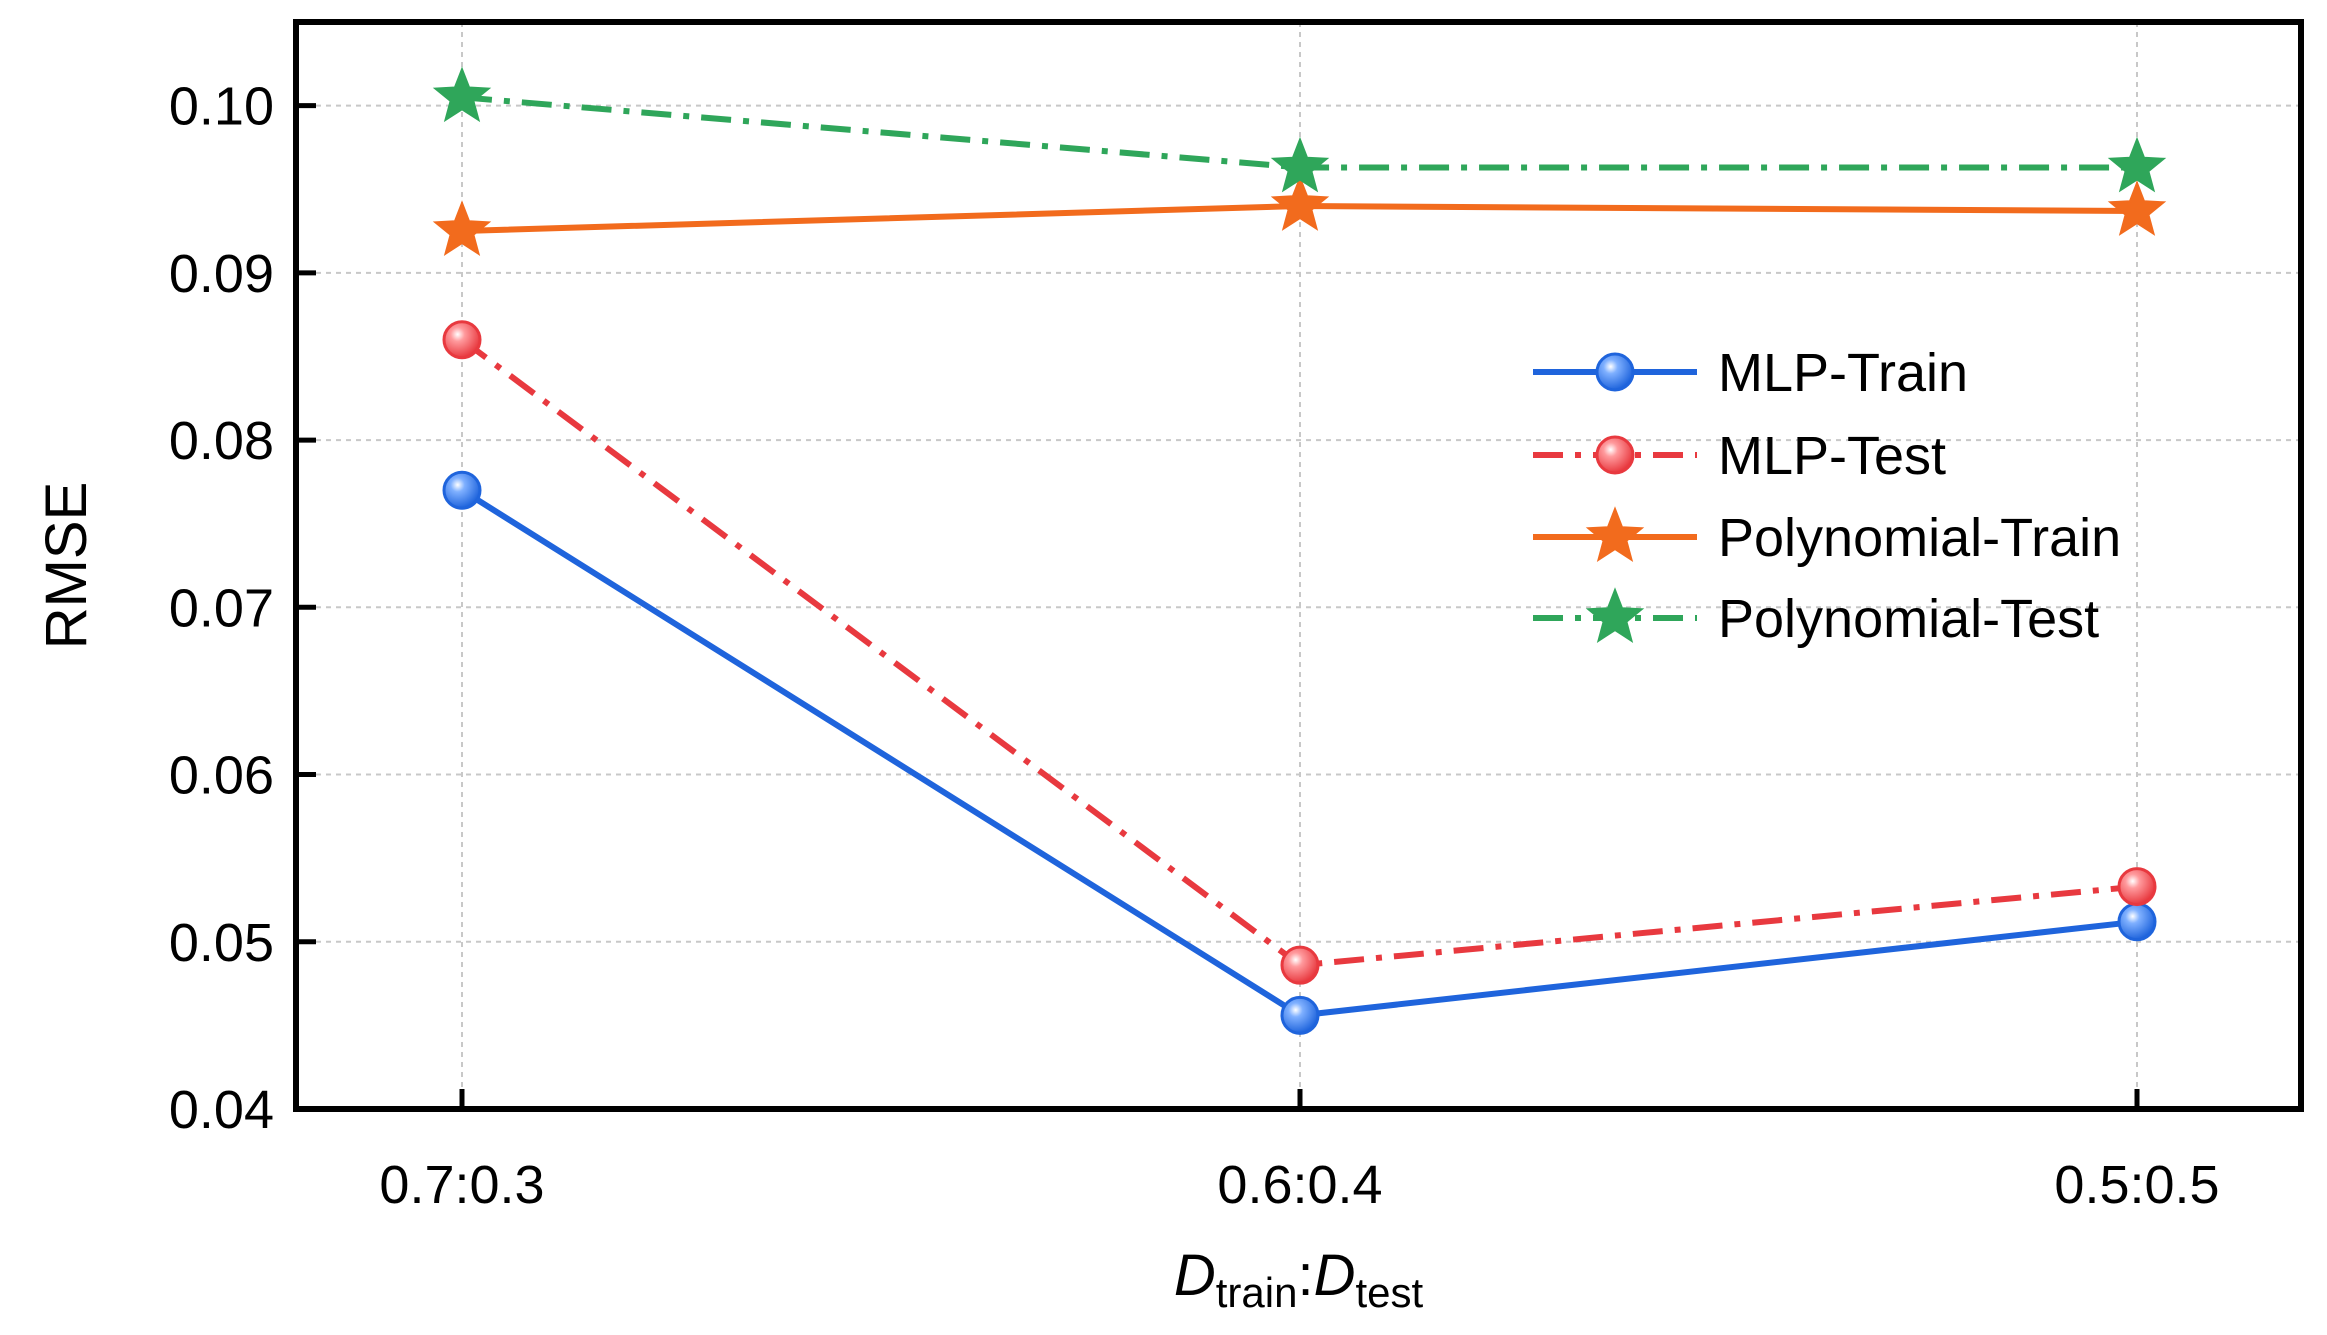 The height and width of the screenshot is (1335, 2327). Describe the element at coordinates (1299, 1185) in the screenshot. I see `x-tick-label-1: 0.6:0.4` at that location.